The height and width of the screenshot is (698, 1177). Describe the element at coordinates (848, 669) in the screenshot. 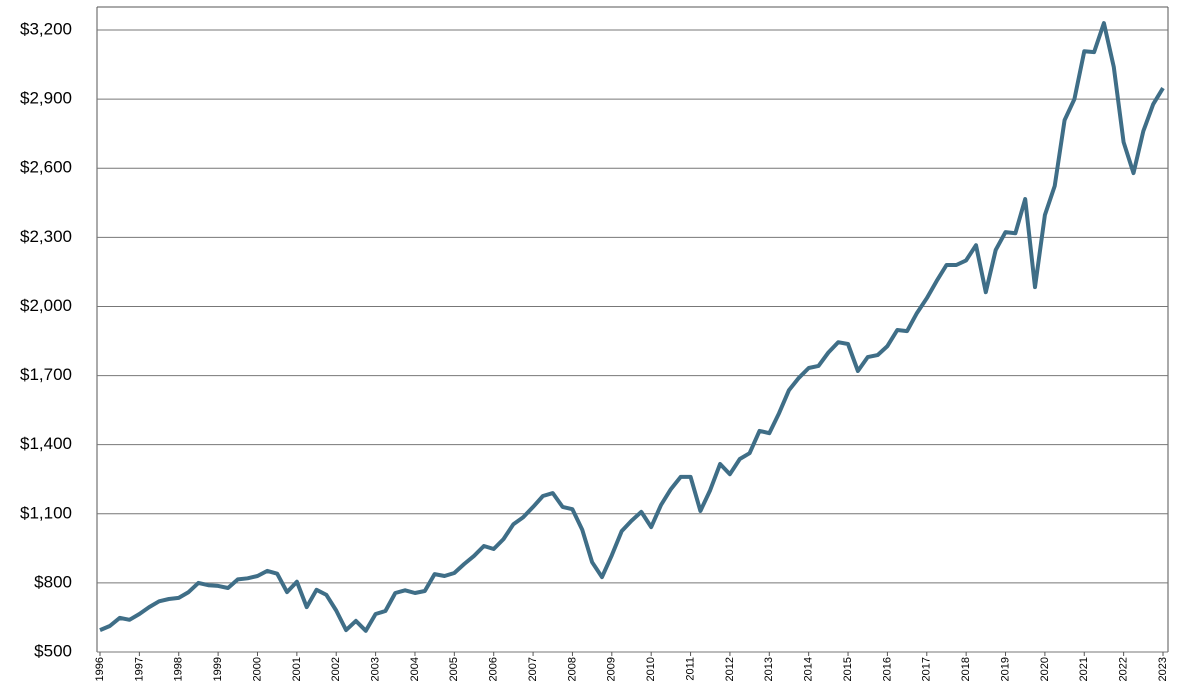

I see `x-tick-label: 2015` at that location.